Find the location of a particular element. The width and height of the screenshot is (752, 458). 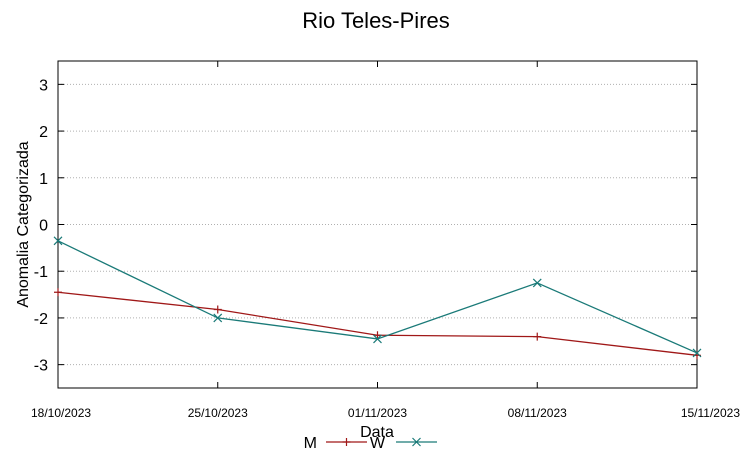

x-tick-label: 08/11/2023 is located at coordinates (537, 413).